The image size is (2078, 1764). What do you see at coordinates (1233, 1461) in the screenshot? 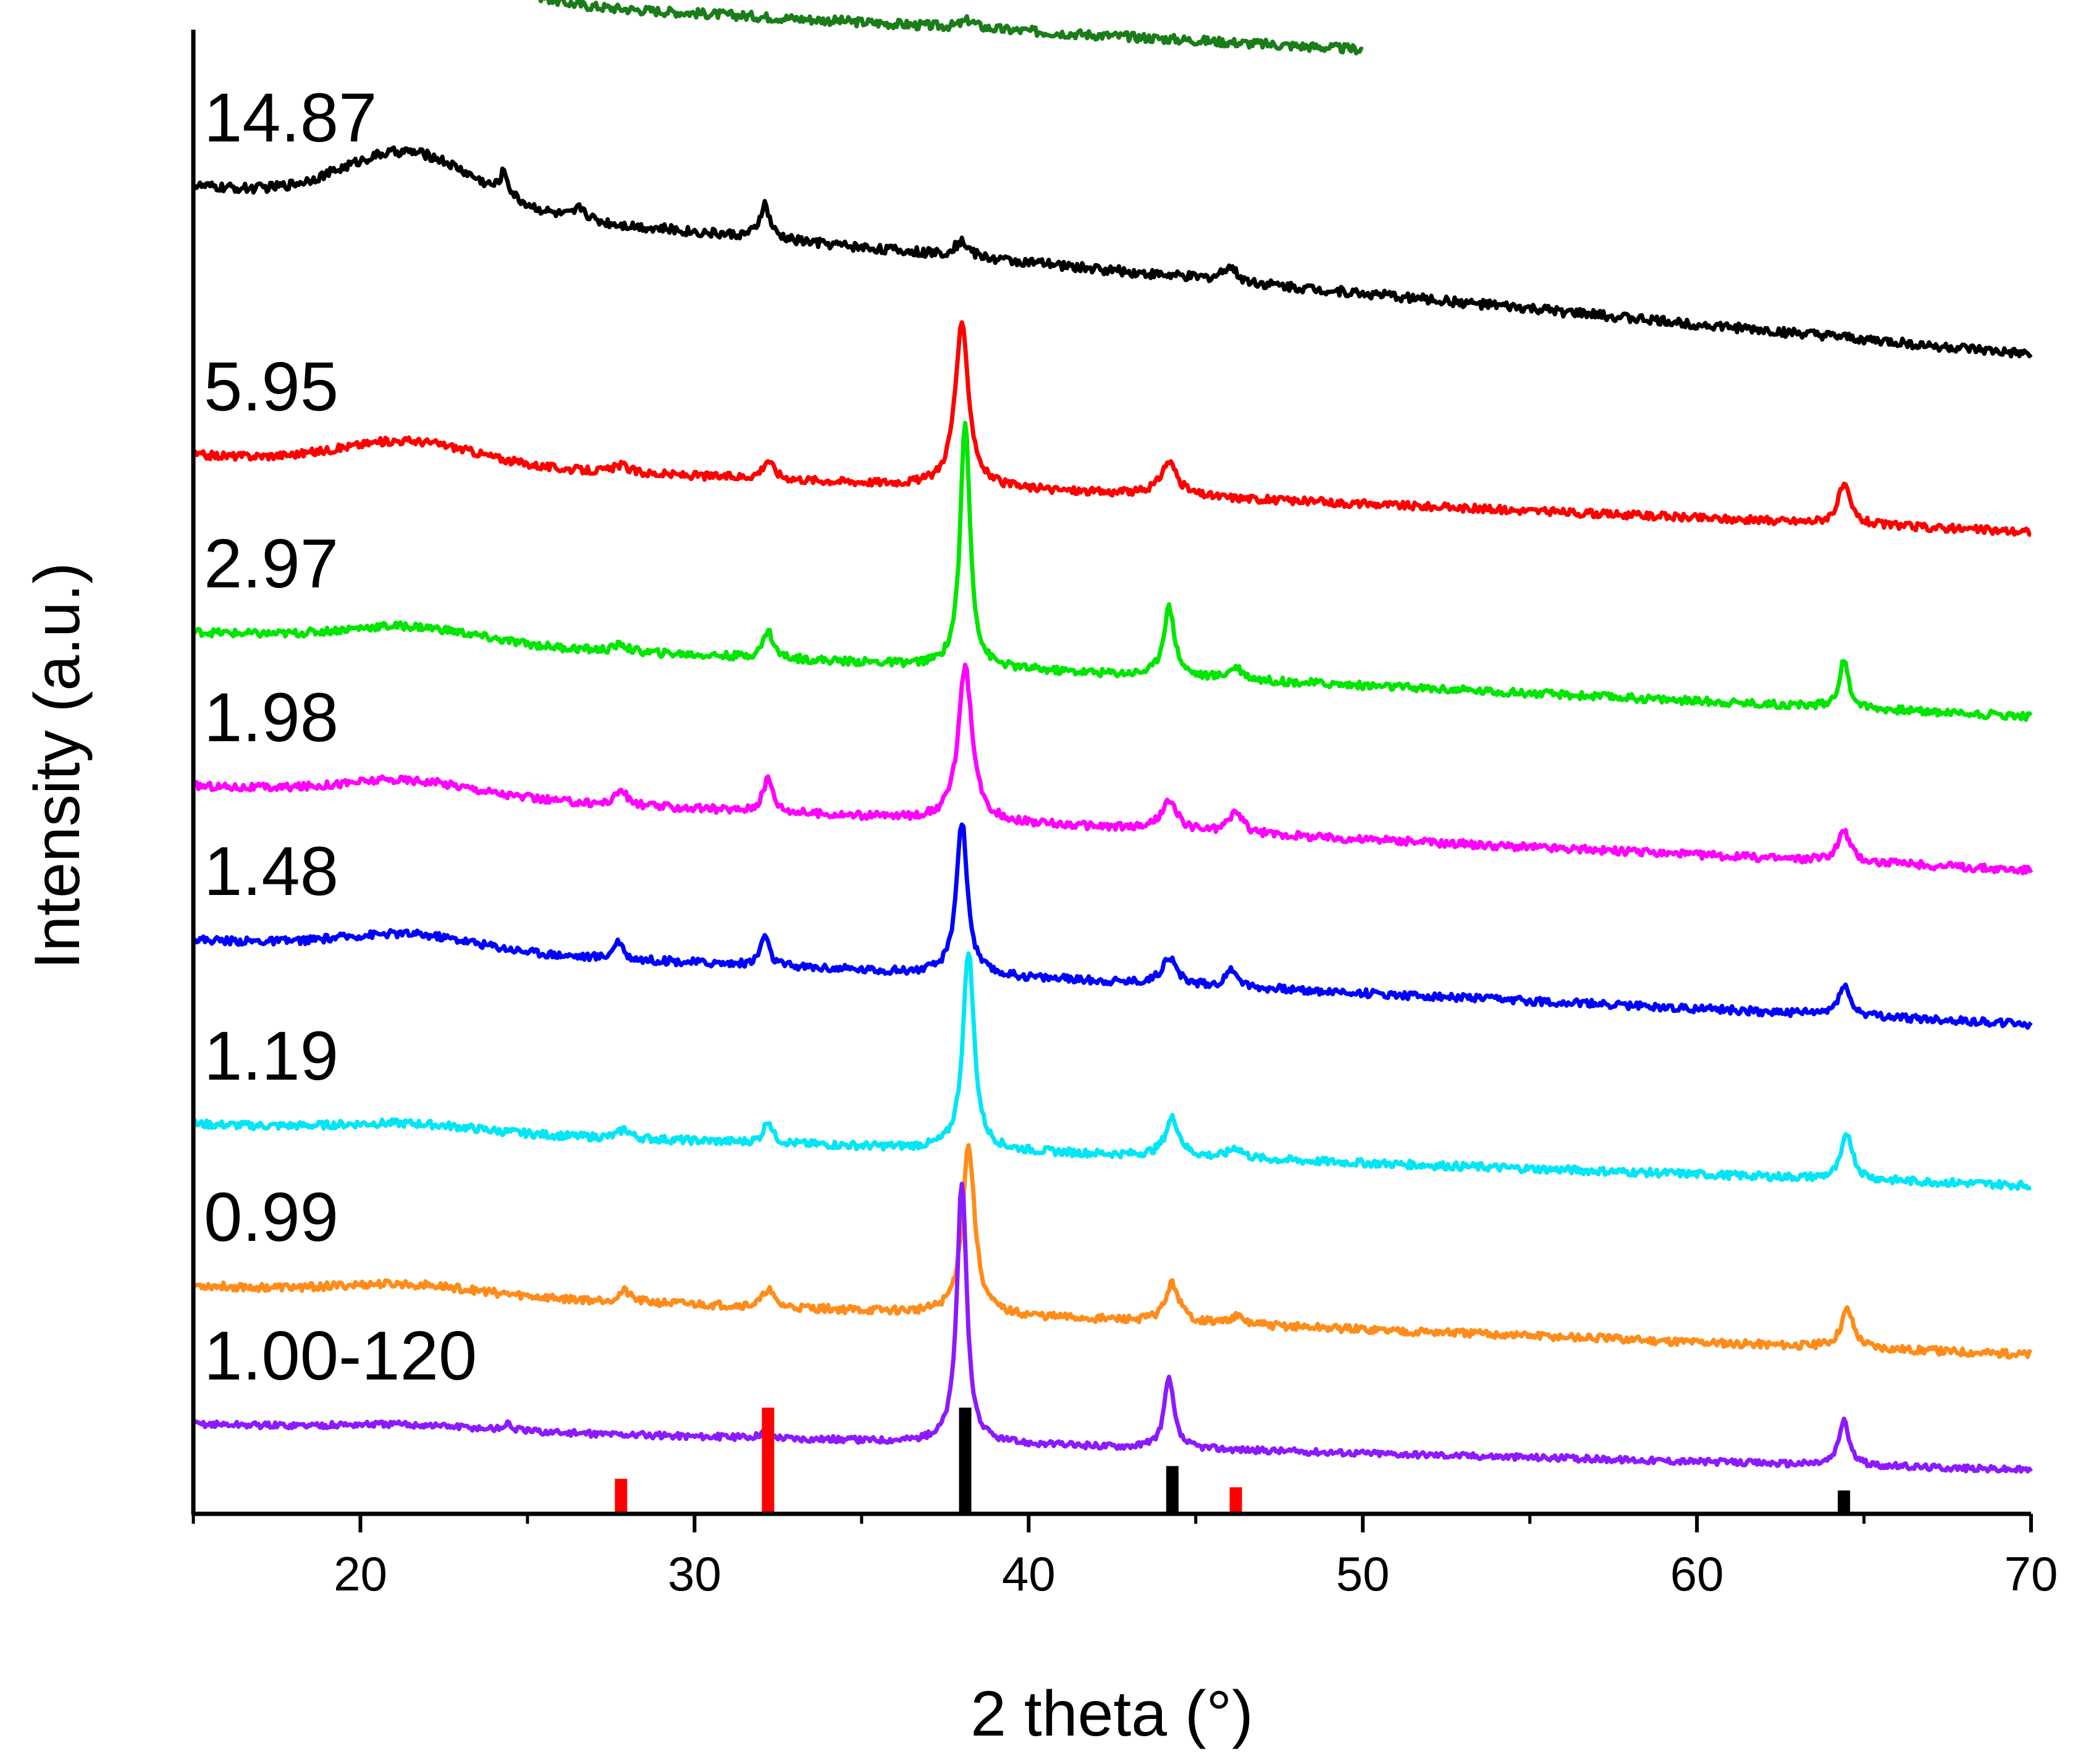
I see `reference-bar-group` at bounding box center [1233, 1461].